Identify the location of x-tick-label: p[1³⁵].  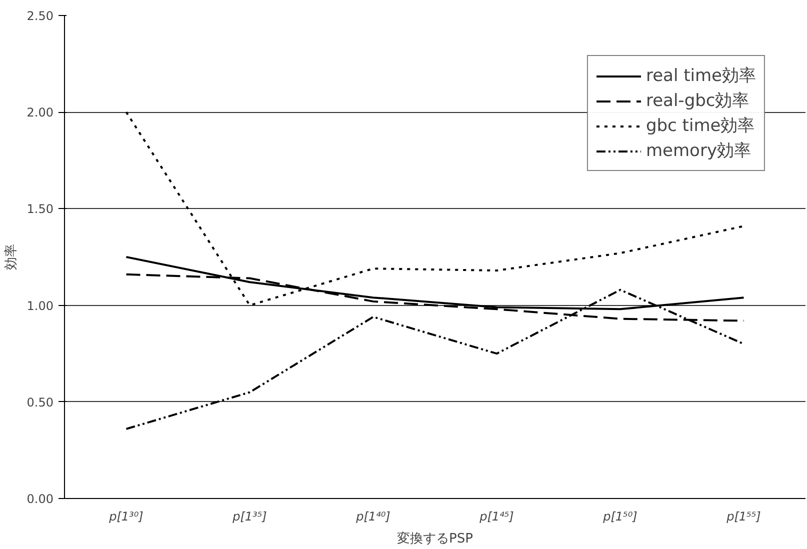
(250, 517).